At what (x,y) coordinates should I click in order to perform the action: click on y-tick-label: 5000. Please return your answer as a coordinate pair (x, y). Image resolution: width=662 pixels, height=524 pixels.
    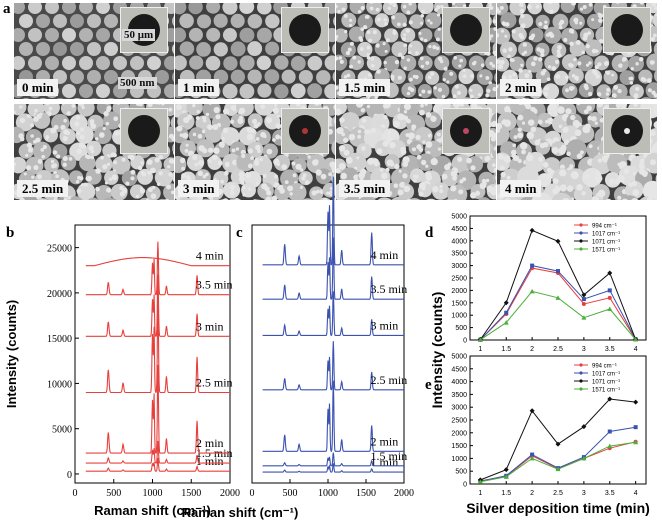
    Looking at the image, I should click on (459, 217).